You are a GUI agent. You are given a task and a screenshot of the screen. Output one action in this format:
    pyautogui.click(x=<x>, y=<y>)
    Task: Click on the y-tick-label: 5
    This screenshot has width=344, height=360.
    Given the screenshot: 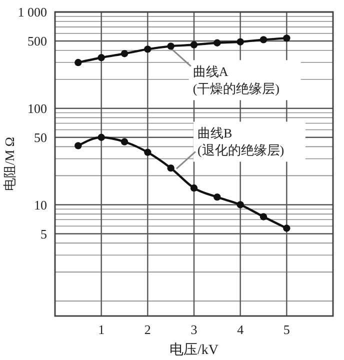 What is the action you would take?
    pyautogui.click(x=43, y=234)
    